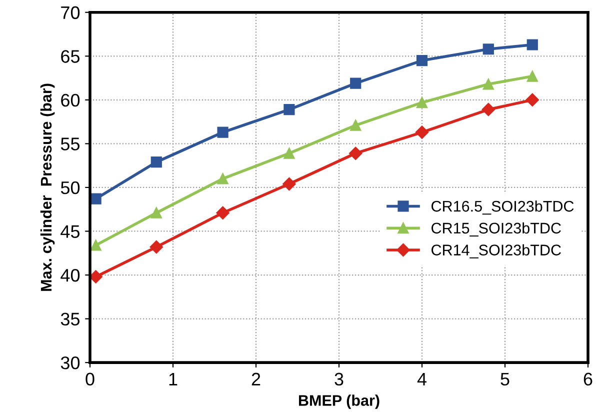 The height and width of the screenshot is (412, 600). What do you see at coordinates (70, 275) in the screenshot?
I see `y-tick-label: 40` at bounding box center [70, 275].